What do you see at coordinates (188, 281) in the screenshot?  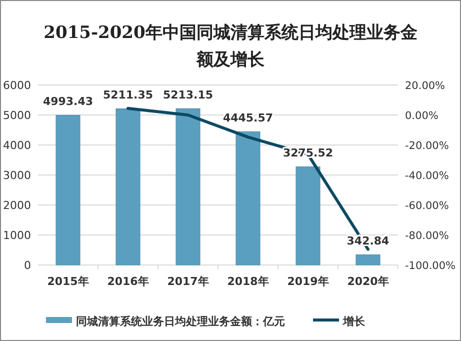 I see `x-tick-label: 2017年` at bounding box center [188, 281].